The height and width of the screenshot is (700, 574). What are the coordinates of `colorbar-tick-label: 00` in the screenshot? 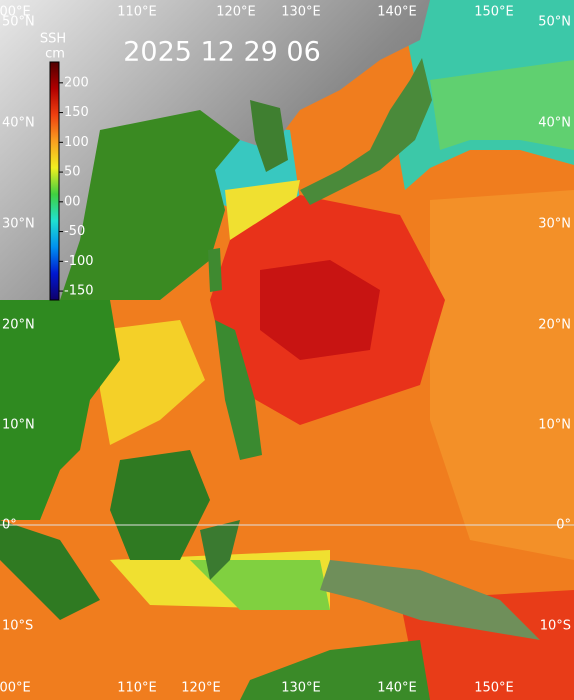 It's located at (72, 201).